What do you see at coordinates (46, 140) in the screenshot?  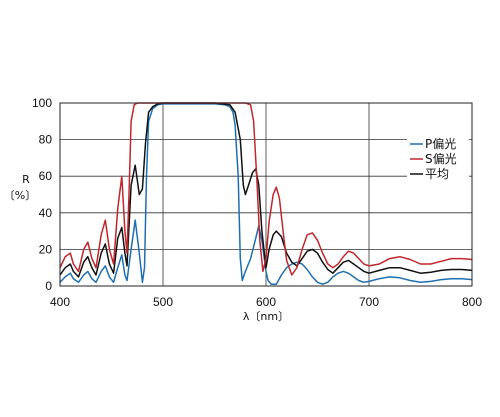 I see `y-tick-label: 80` at bounding box center [46, 140].